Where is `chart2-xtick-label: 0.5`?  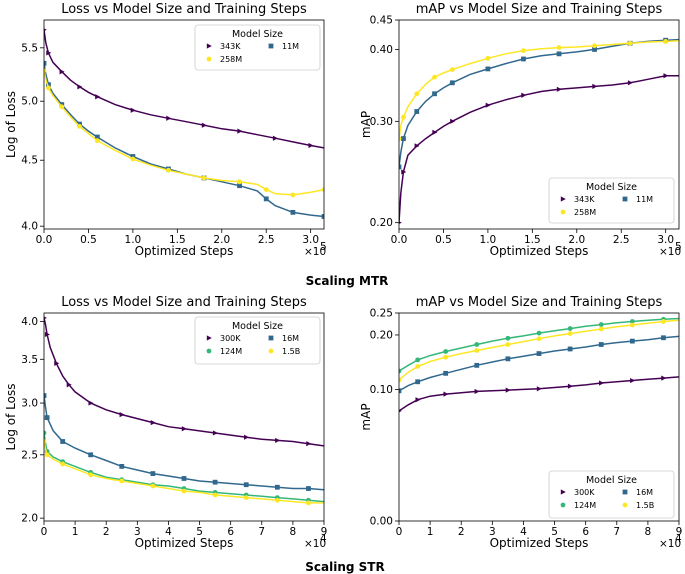
chart2-xtick-label: 0.5 is located at coordinates (443, 240).